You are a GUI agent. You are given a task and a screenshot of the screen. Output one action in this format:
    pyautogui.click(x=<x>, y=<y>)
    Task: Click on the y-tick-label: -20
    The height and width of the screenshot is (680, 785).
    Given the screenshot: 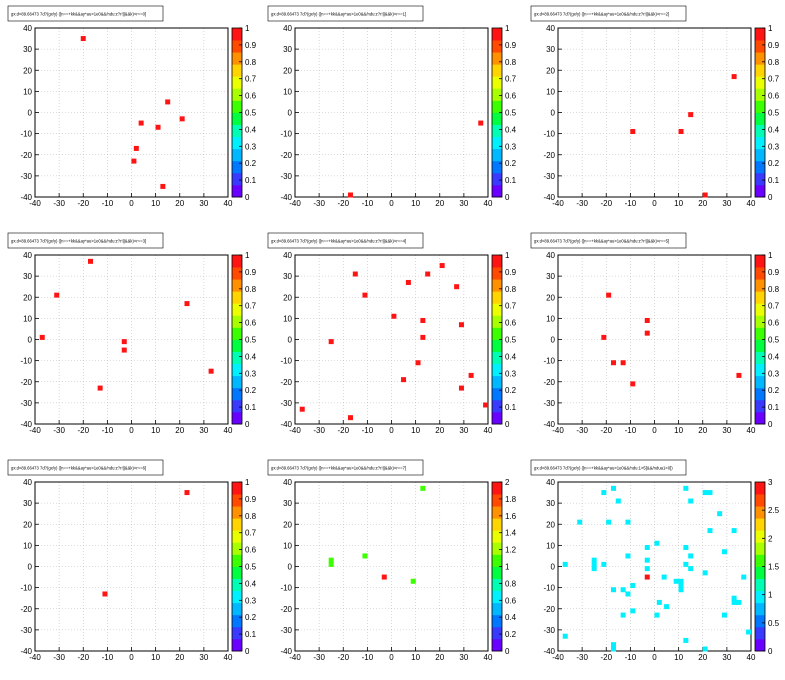 What is the action you would take?
    pyautogui.click(x=549, y=382)
    